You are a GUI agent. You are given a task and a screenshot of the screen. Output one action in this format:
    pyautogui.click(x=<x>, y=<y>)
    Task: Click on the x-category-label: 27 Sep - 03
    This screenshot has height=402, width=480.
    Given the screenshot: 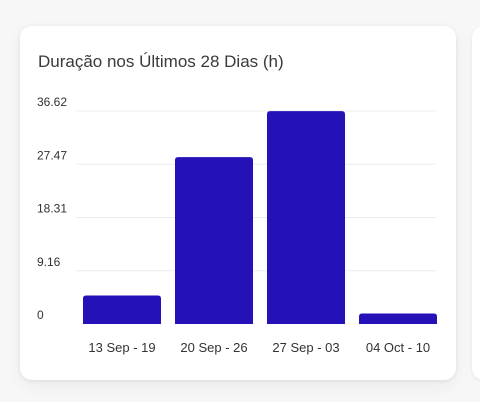 What is the action you would take?
    pyautogui.click(x=305, y=347)
    